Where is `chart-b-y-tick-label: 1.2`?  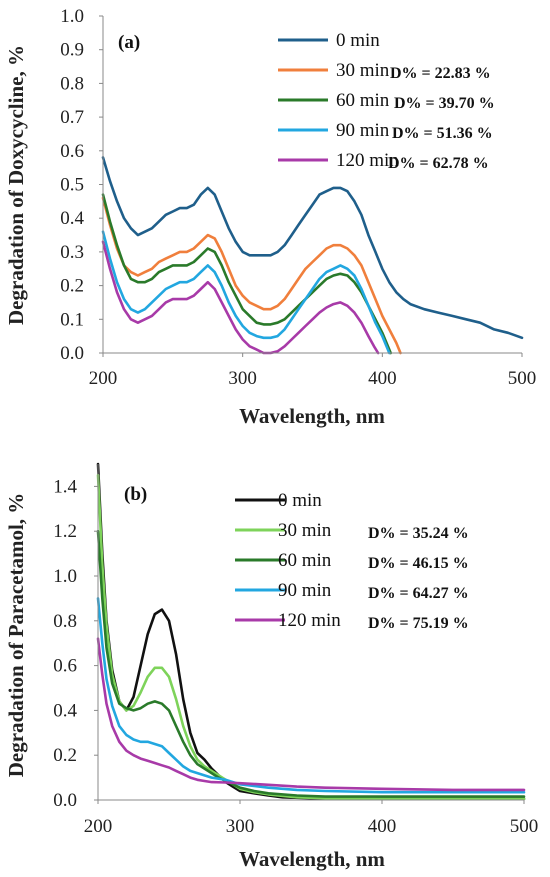 chart-b-y-tick-label: 1.2 is located at coordinates (65, 531).